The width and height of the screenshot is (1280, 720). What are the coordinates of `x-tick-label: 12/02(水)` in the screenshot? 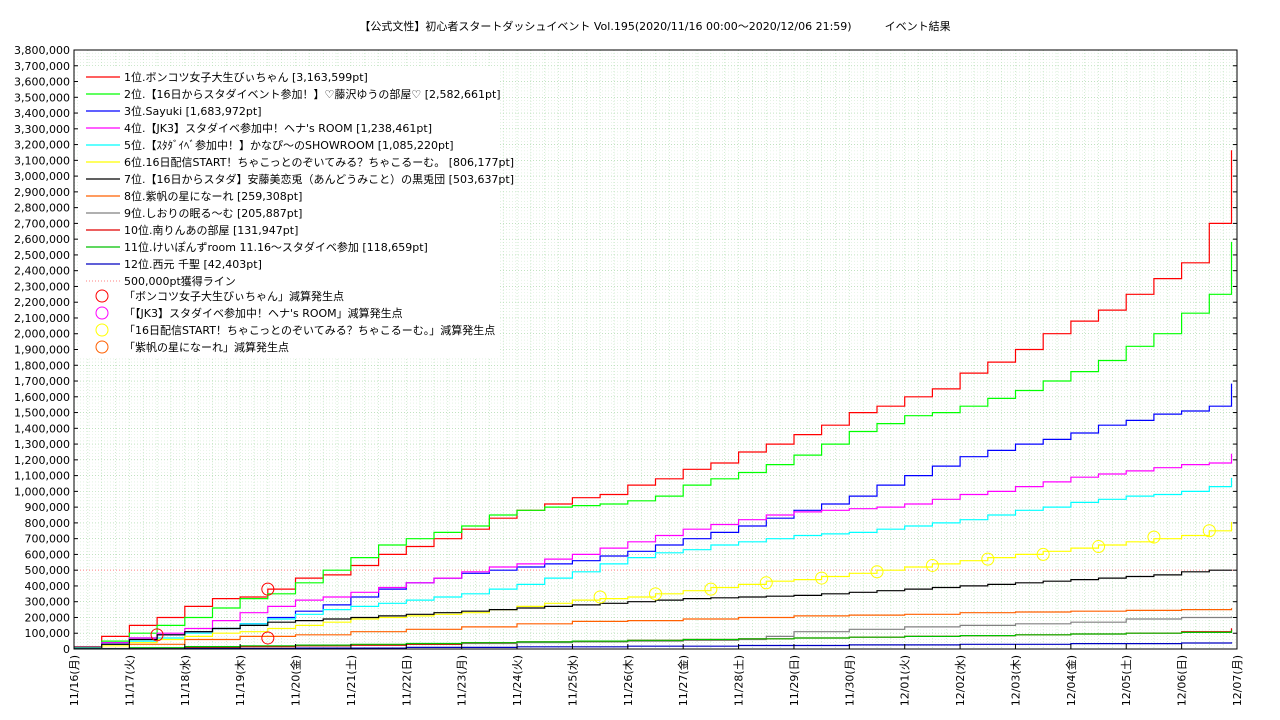 It's located at (960, 680).